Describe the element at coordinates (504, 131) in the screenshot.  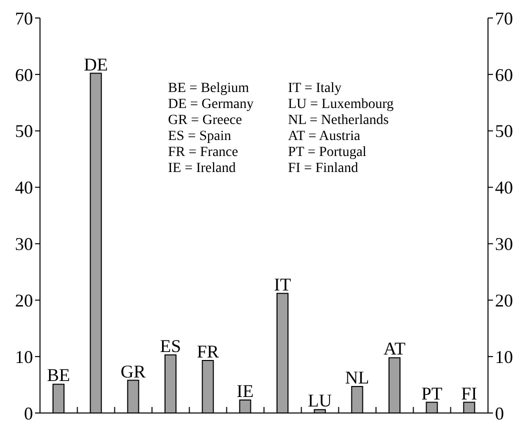
I see `y2-tick-label: 50` at that location.